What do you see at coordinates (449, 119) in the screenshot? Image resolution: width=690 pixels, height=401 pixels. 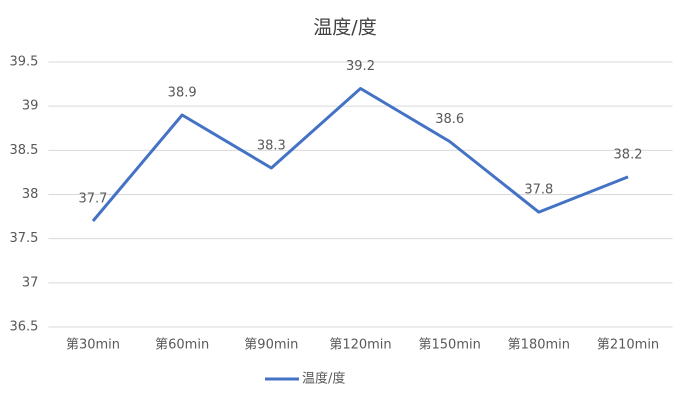 I see `data-label: 38.6` at bounding box center [449, 119].